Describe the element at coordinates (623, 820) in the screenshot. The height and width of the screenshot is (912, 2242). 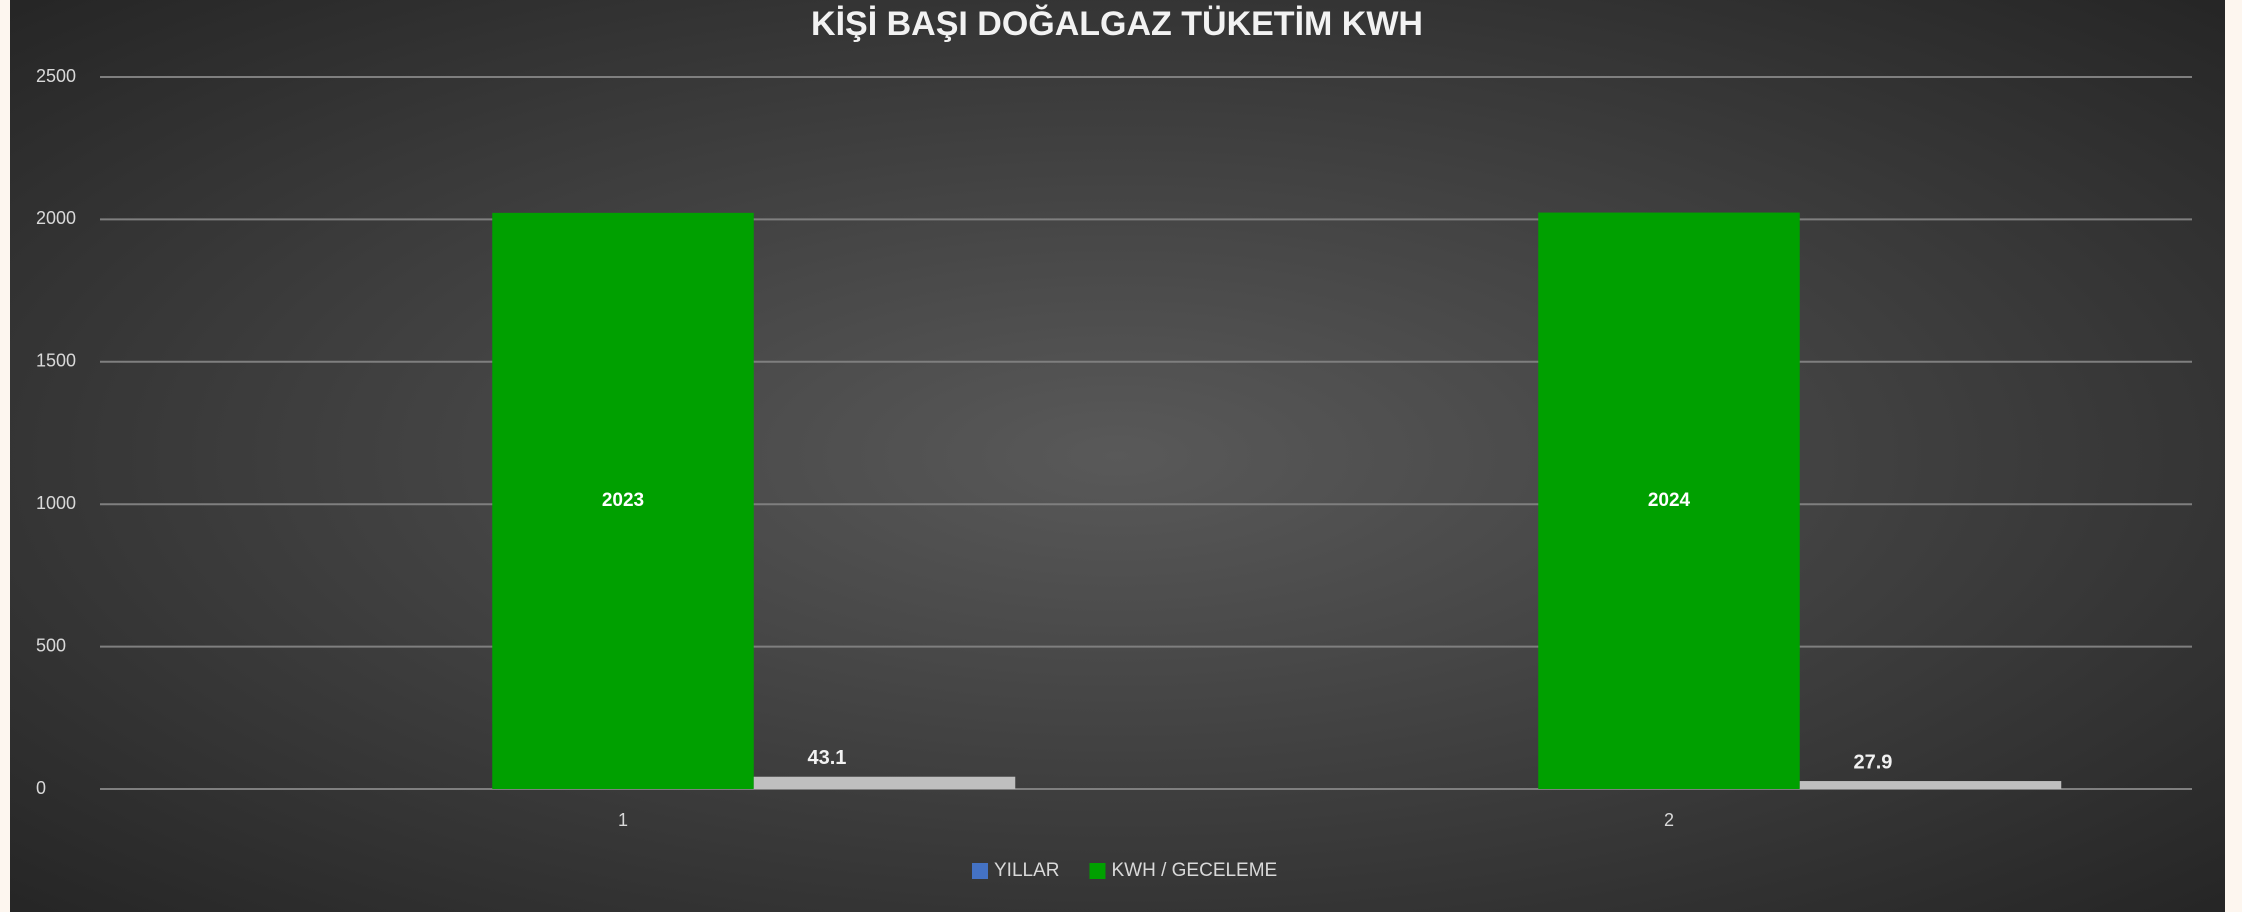
I see `x-tick-label: 1` at that location.